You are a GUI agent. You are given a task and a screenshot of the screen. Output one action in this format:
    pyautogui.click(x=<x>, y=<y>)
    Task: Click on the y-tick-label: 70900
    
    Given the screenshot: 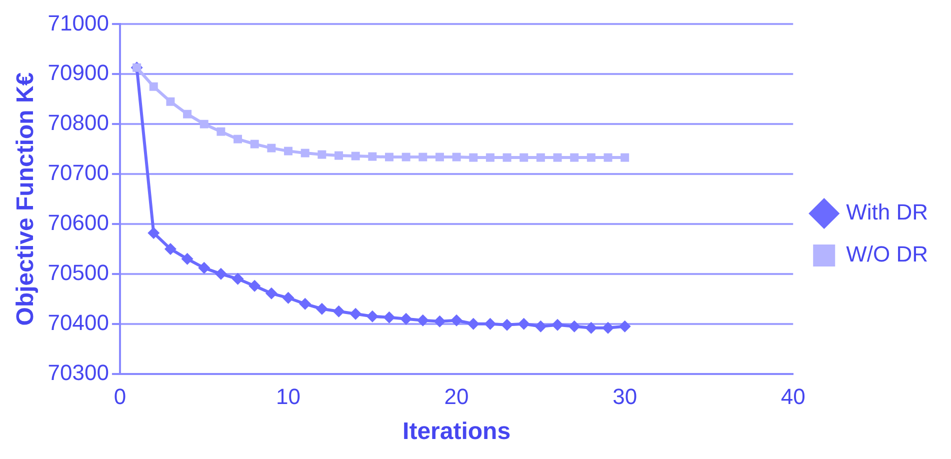 What is the action you would take?
    pyautogui.click(x=78, y=73)
    